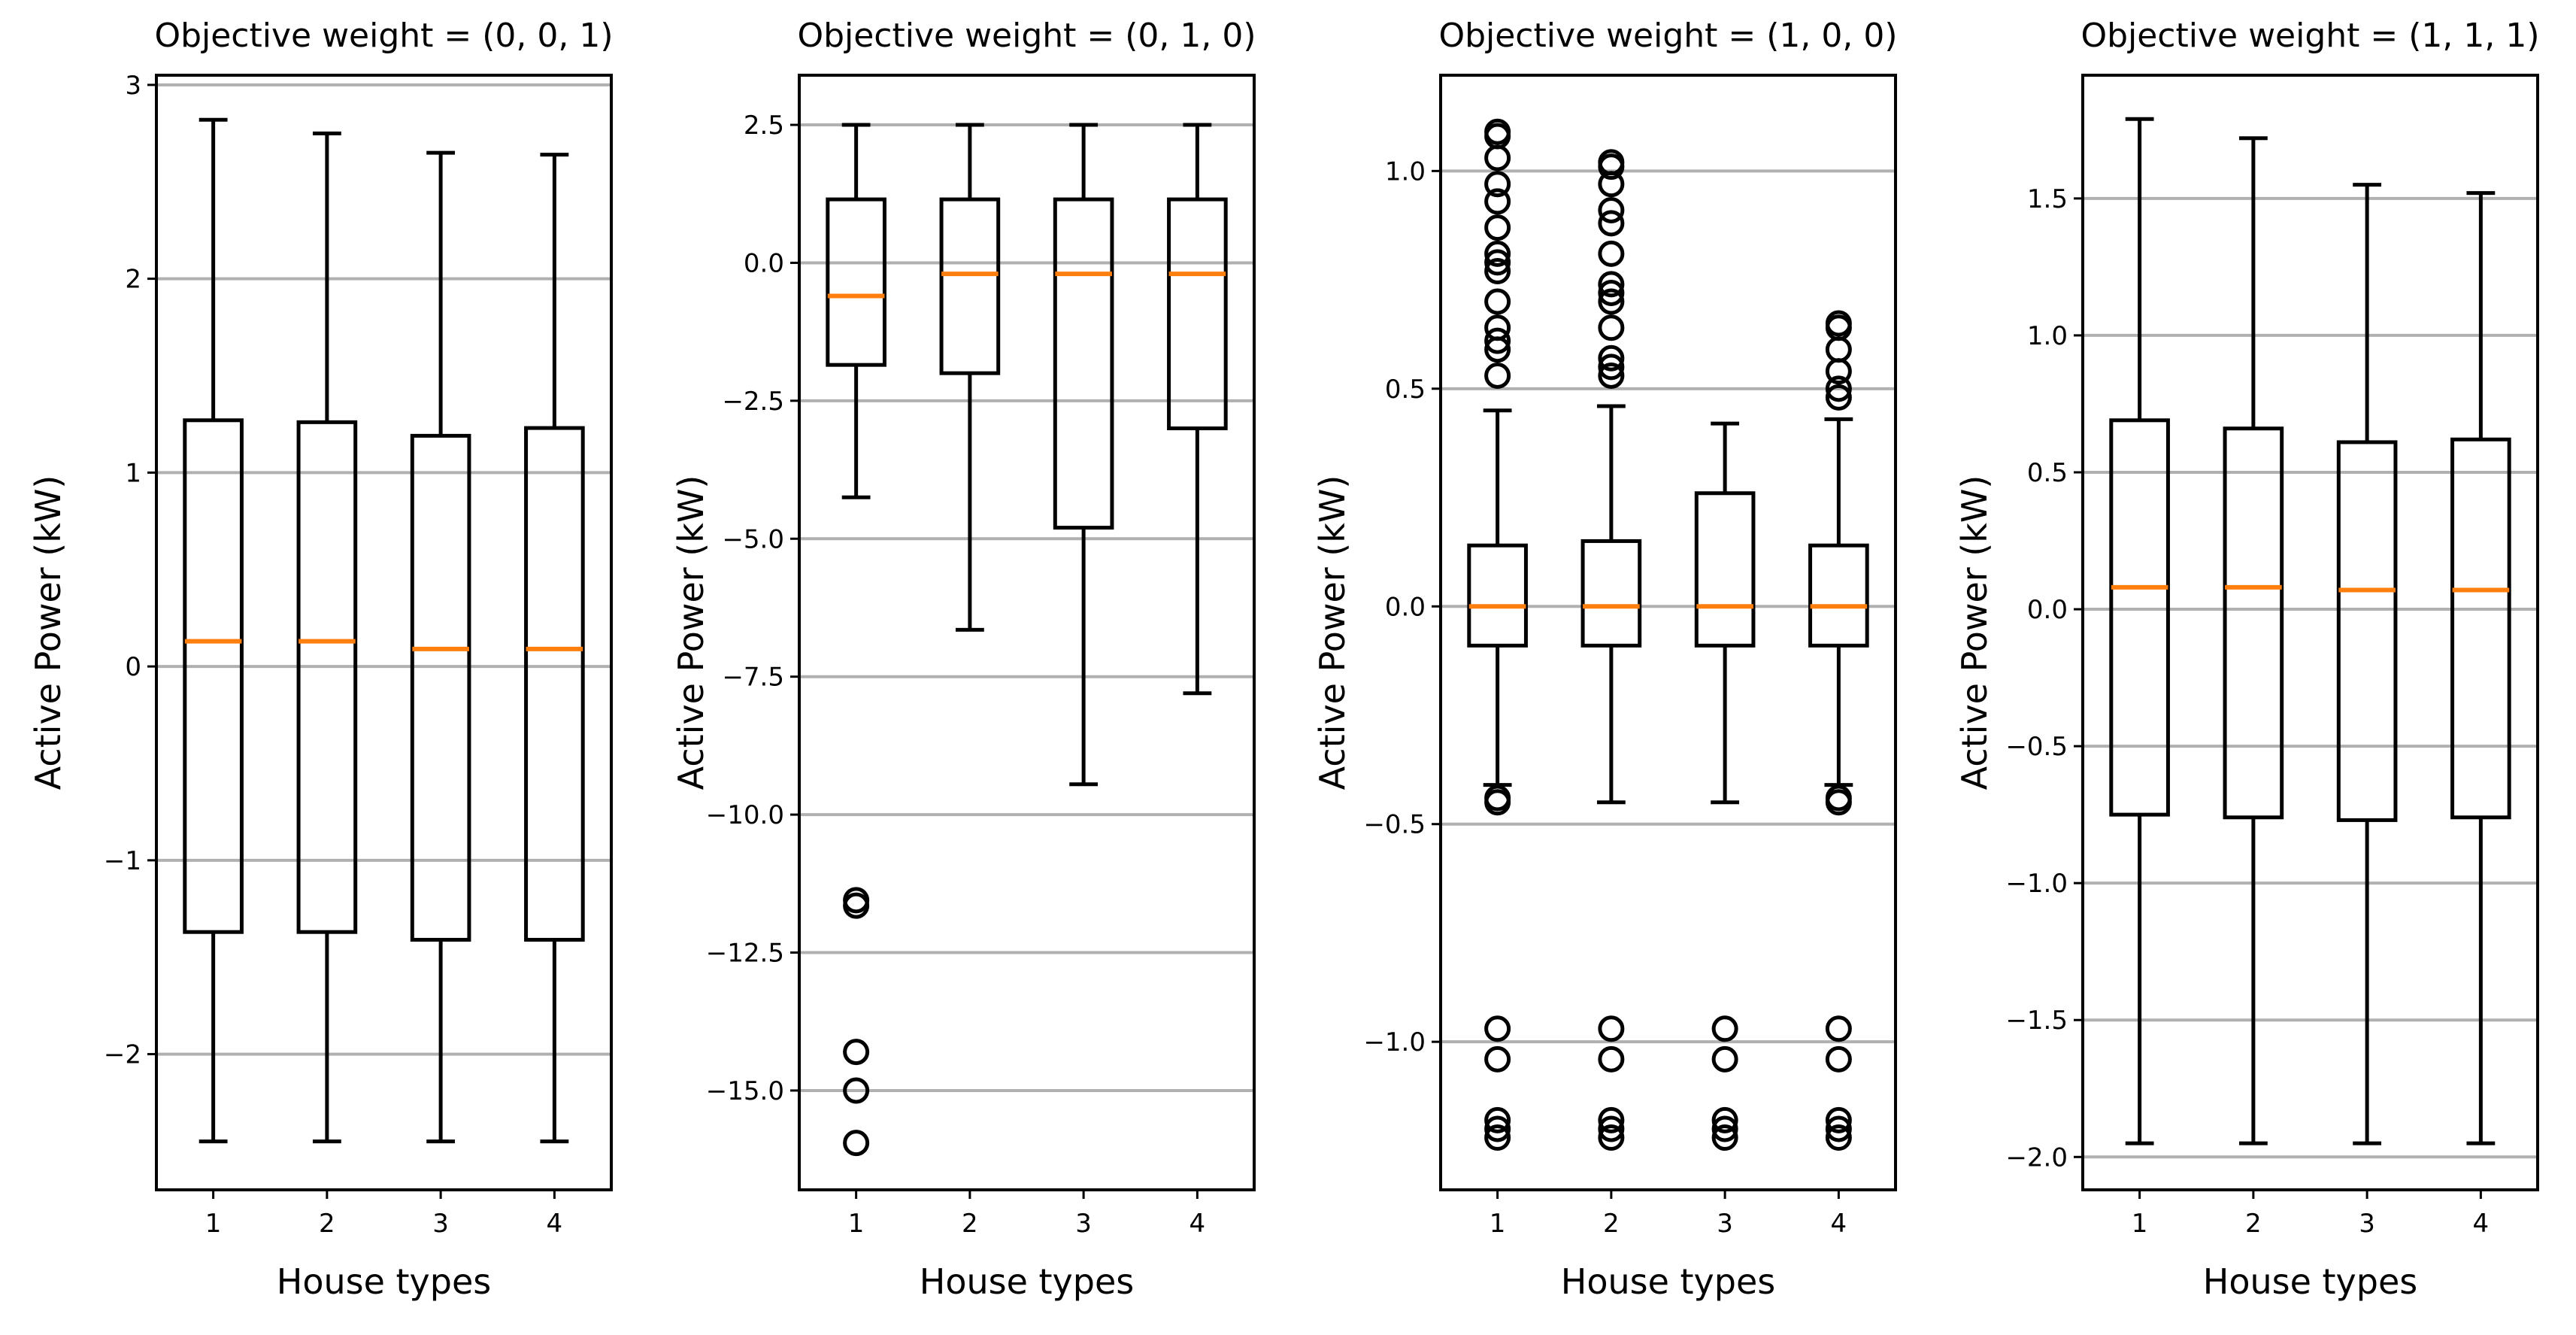 The image size is (2576, 1335). What do you see at coordinates (133, 280) in the screenshot?
I see `y-tick-label: 2` at bounding box center [133, 280].